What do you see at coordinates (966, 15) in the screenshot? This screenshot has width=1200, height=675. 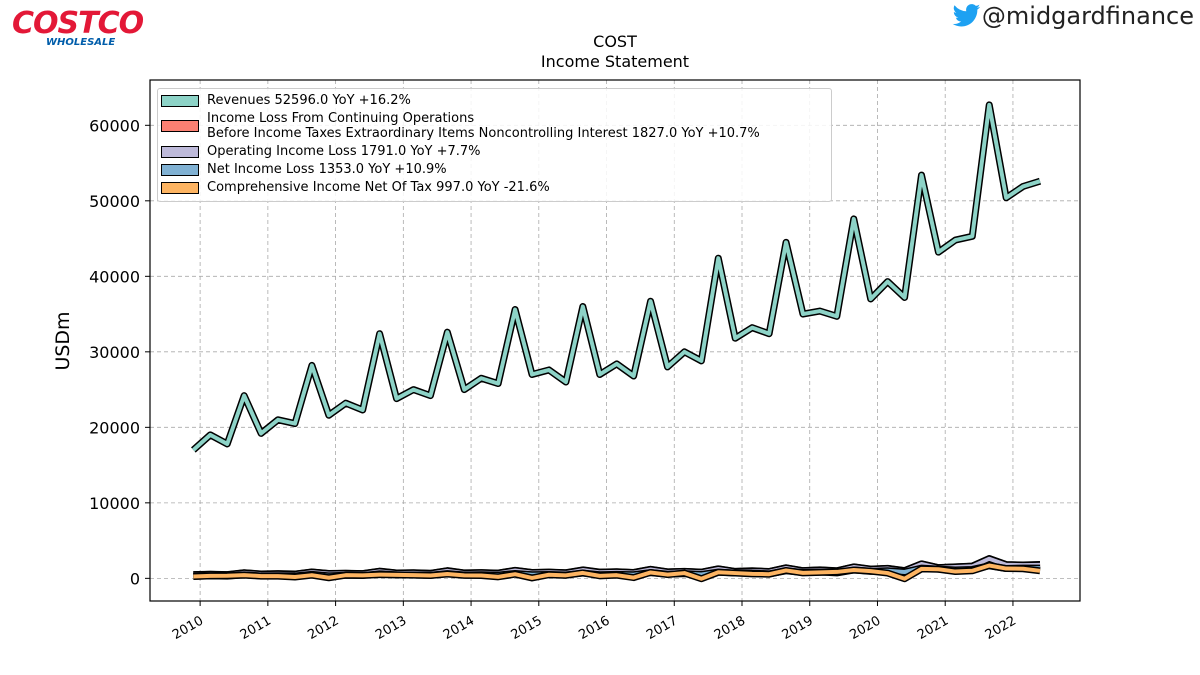 I see `twitter-icon` at bounding box center [966, 15].